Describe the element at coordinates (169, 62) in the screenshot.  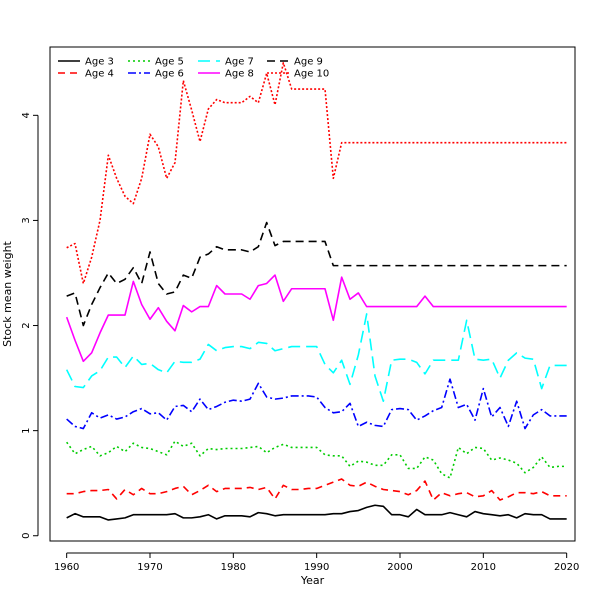
I see `legend-label: Age 5` at that location.